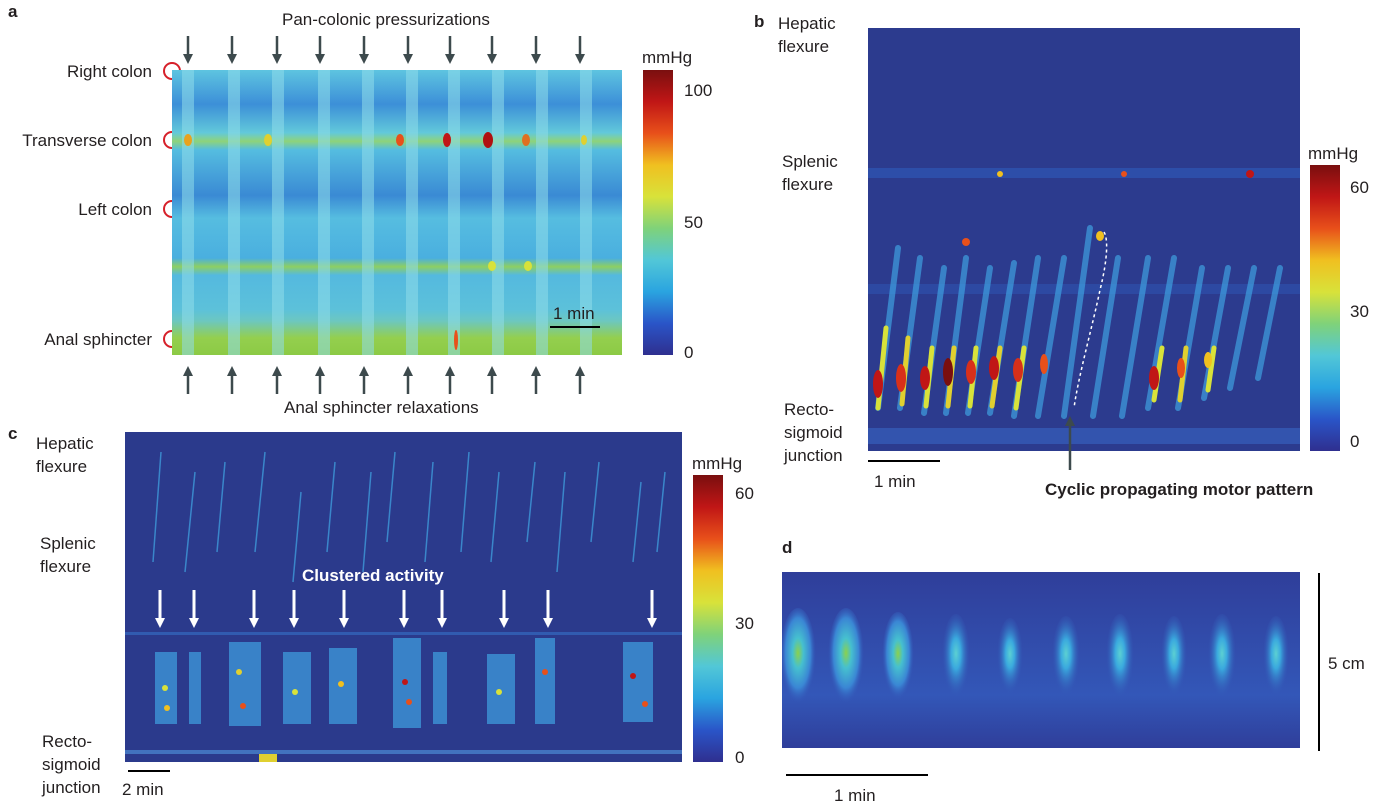  Describe the element at coordinates (268, 758) in the screenshot. I see `artifact-spot` at that location.